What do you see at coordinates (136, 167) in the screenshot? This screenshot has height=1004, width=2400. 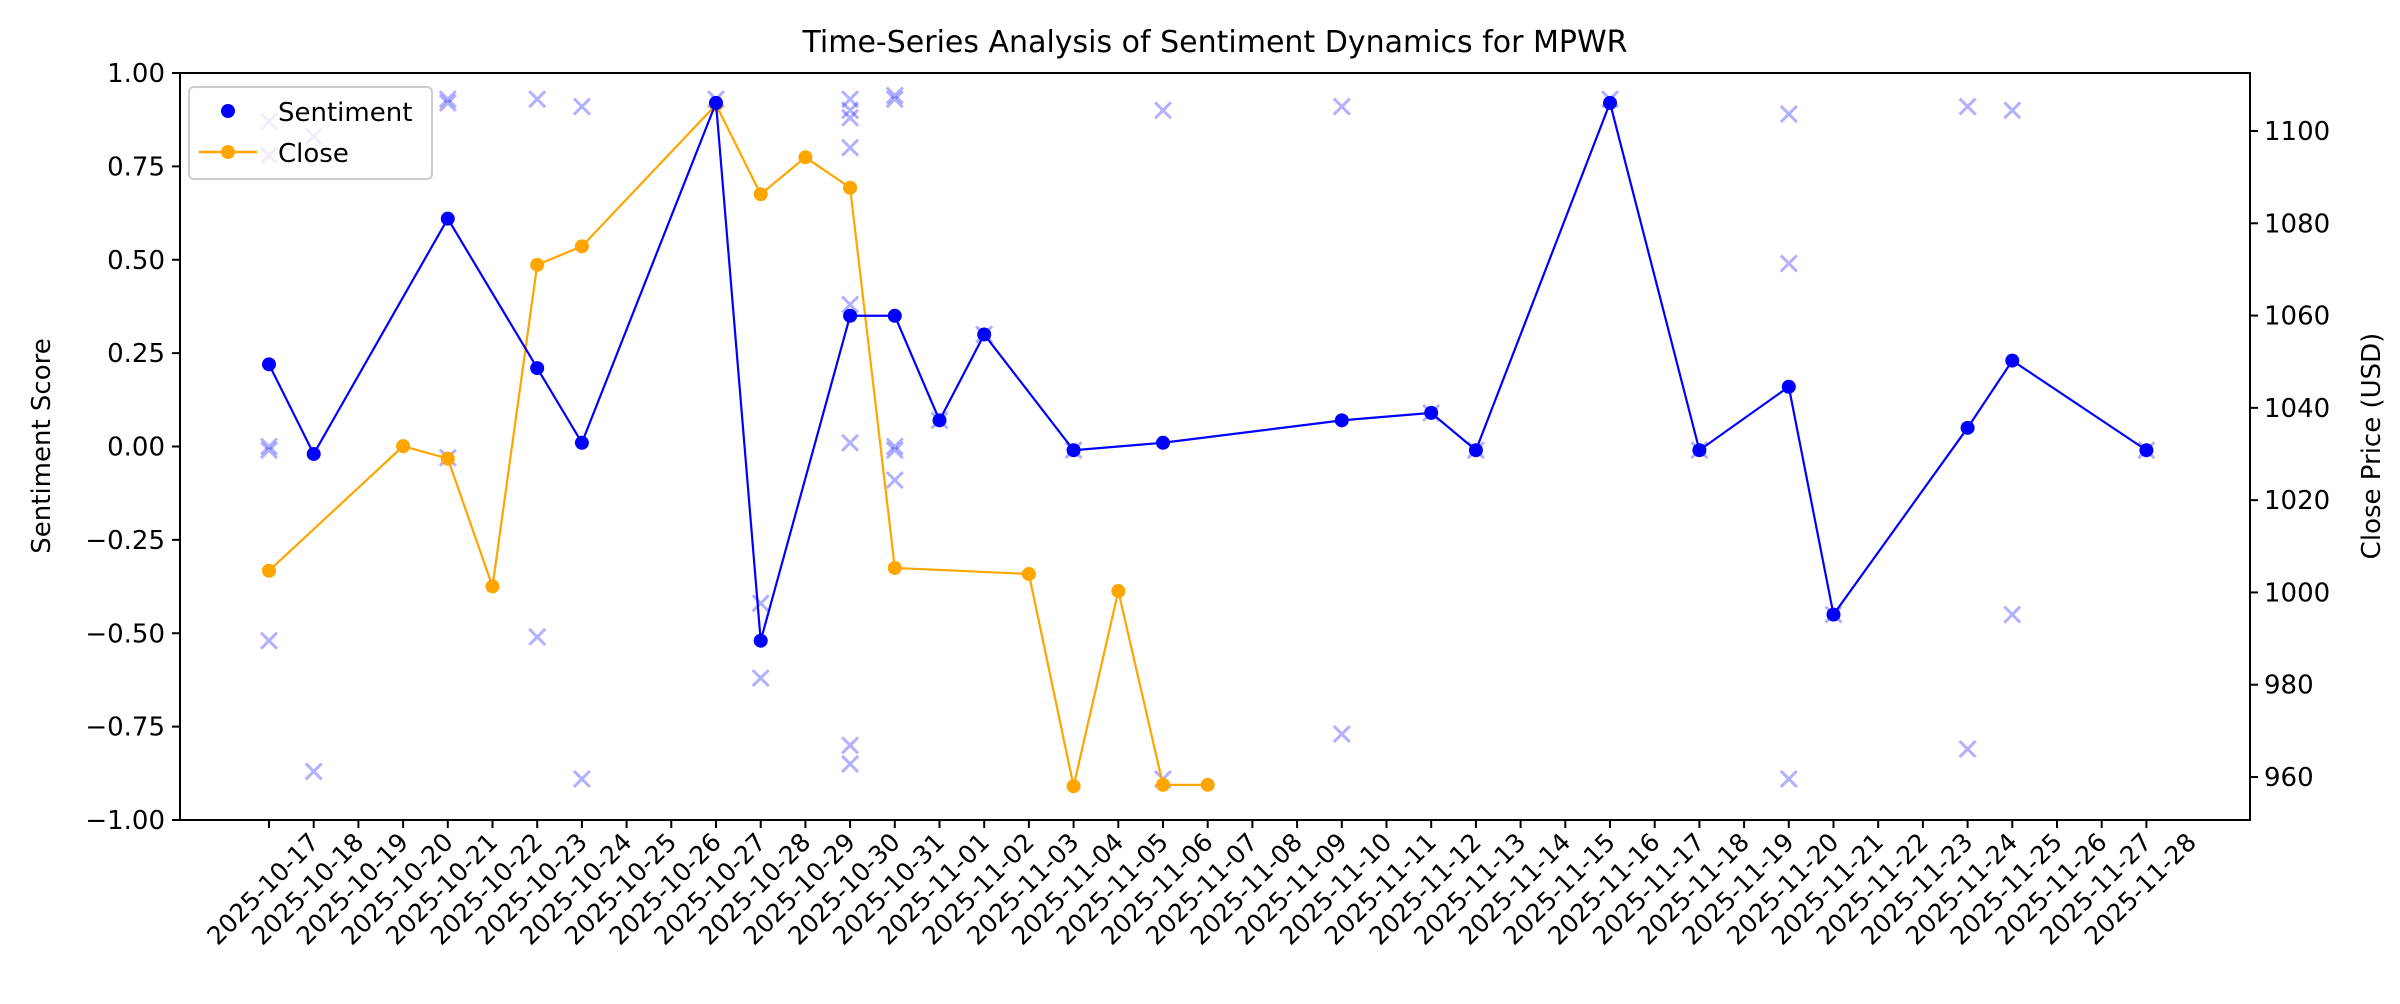 I see `y-tick-label: 0.75` at bounding box center [136, 167].